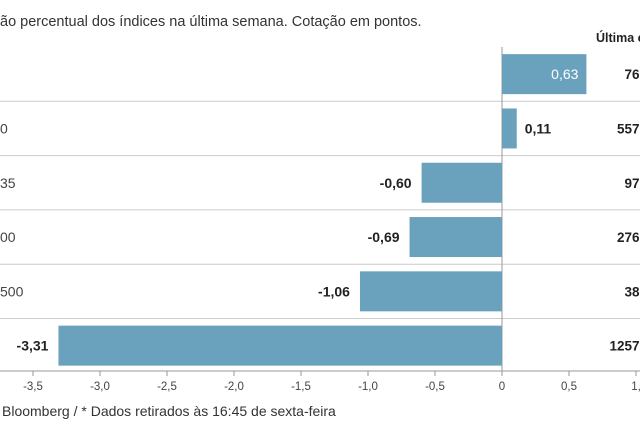  I want to click on x-tick-label: -3,0, so click(100, 387).